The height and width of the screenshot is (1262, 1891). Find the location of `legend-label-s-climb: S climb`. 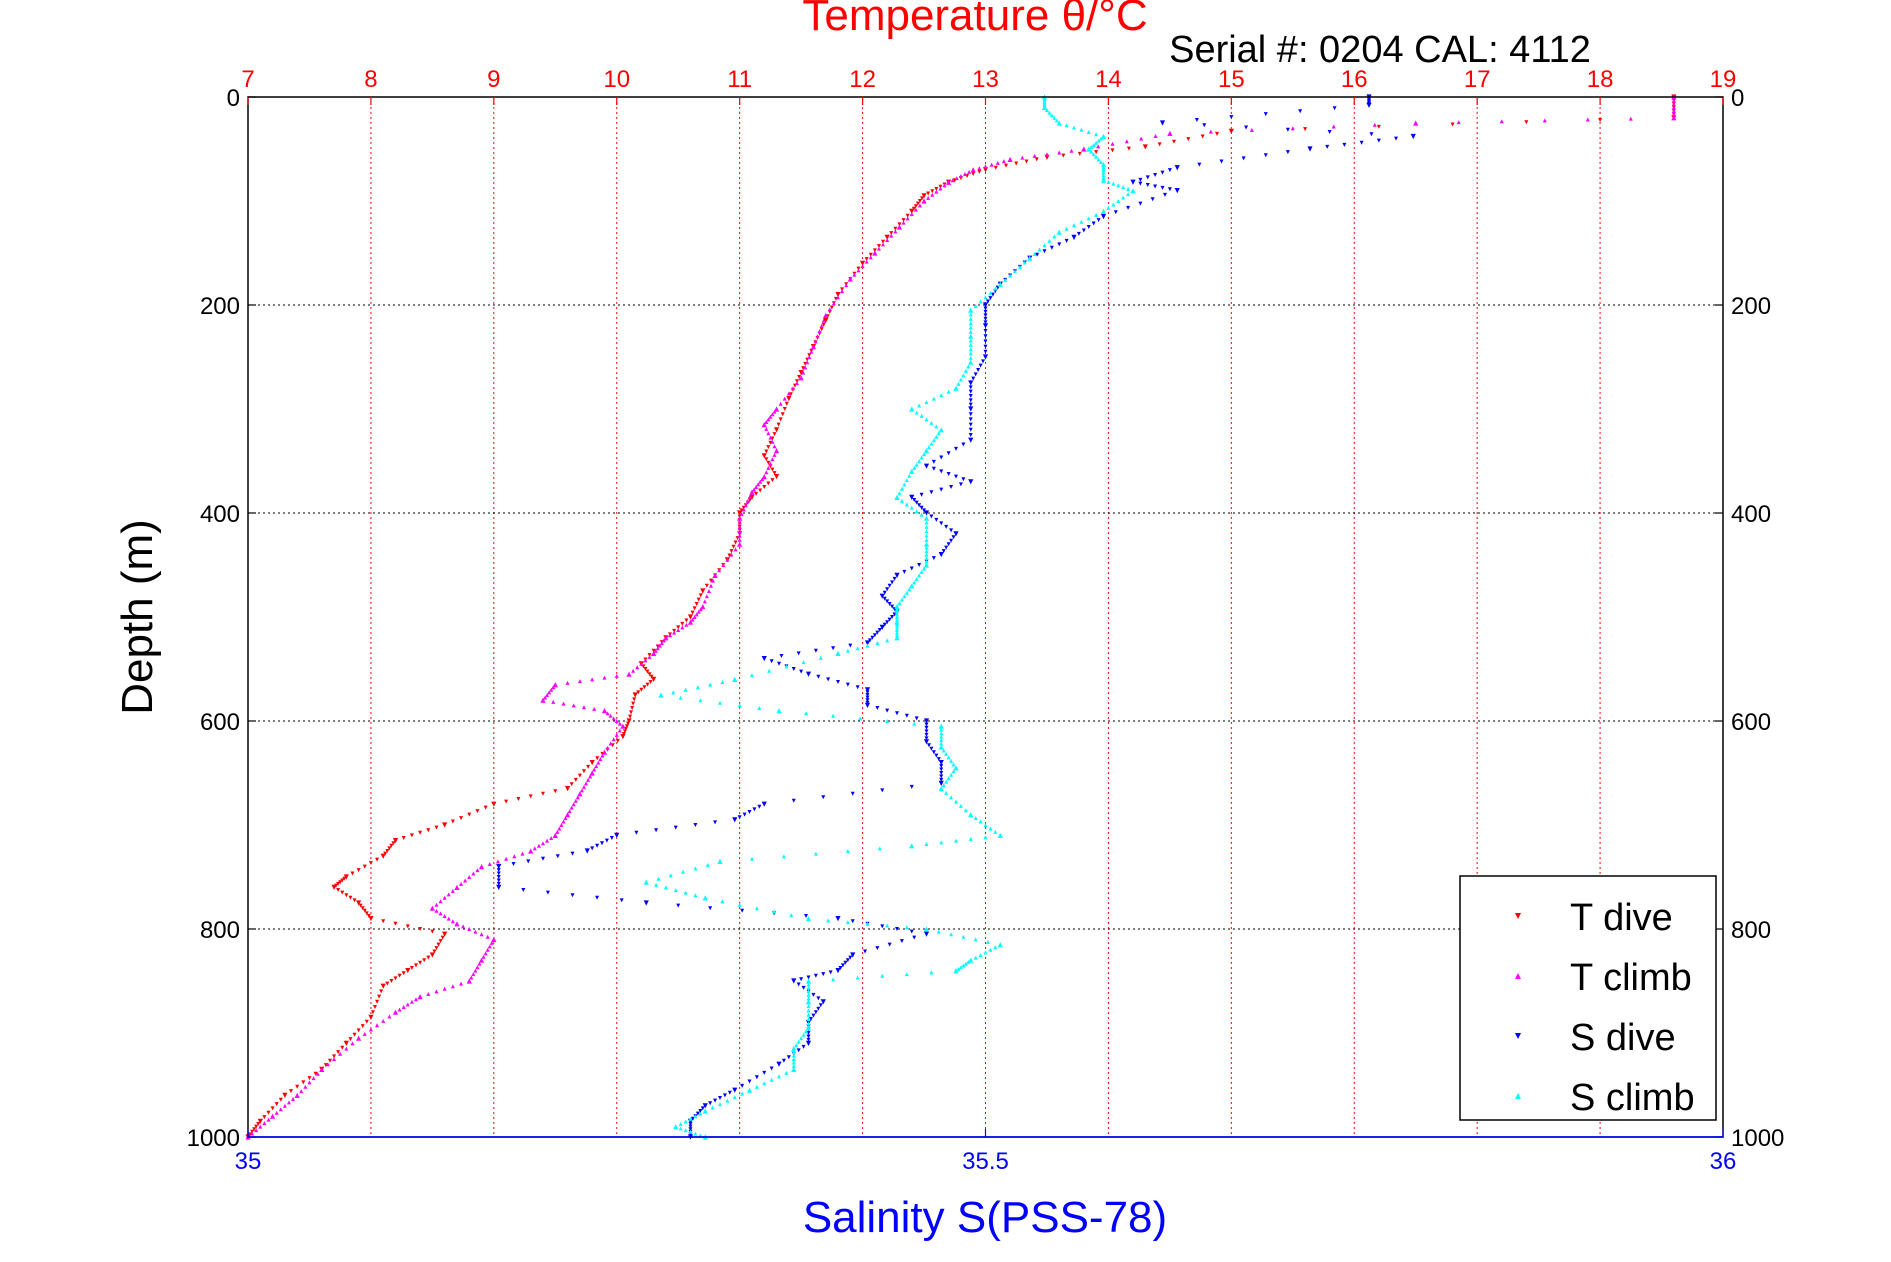

legend-label-s-climb: S climb is located at coordinates (1632, 1098).